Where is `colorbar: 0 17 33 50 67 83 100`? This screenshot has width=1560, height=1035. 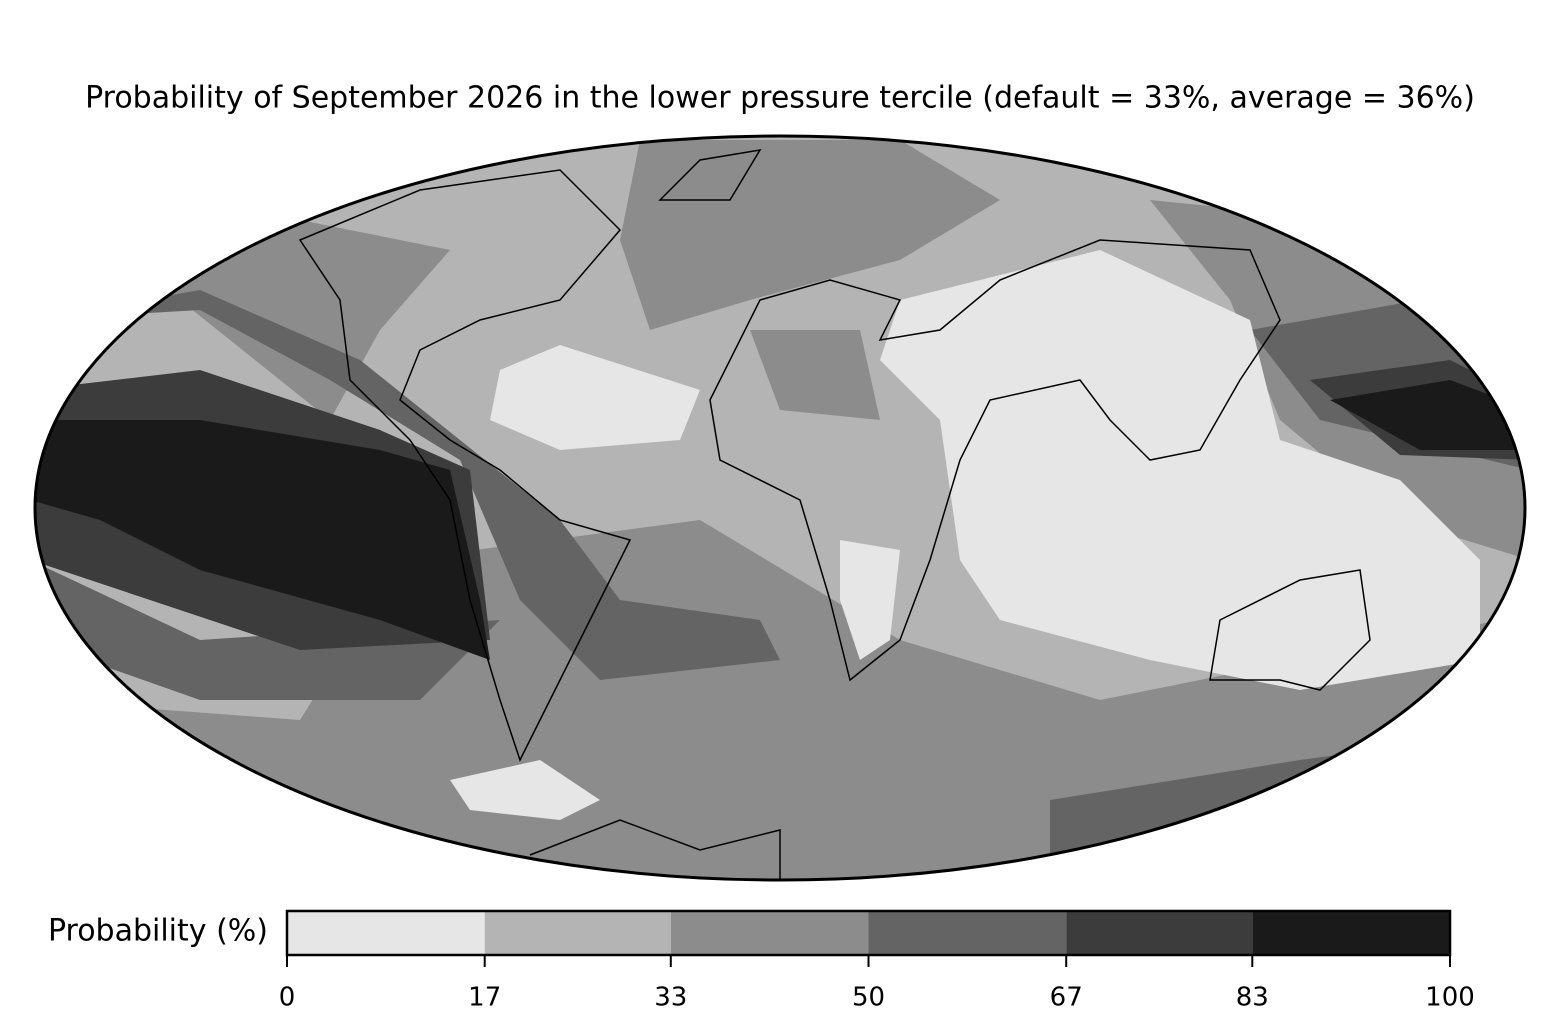 colorbar: 0 17 33 50 67 83 100 is located at coordinates (877, 961).